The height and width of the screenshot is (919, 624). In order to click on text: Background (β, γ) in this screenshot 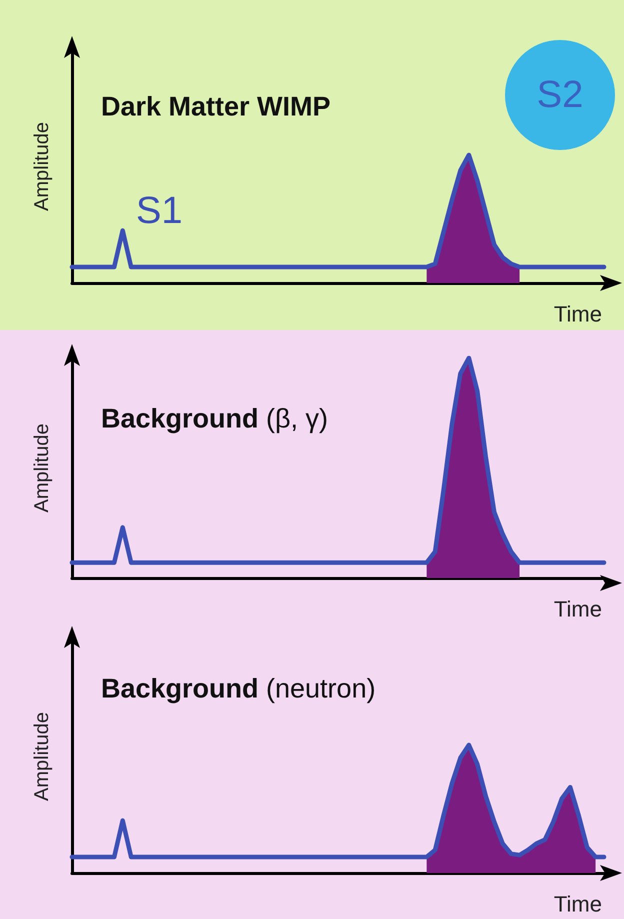, I will do `click(214, 419)`.